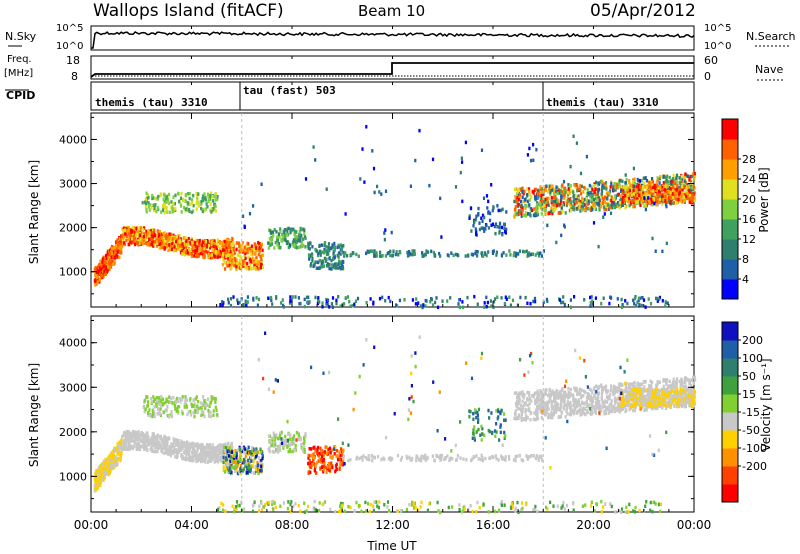 Image resolution: width=800 pixels, height=554 pixels. I want to click on colorbar-tick-label: 8, so click(745, 259).